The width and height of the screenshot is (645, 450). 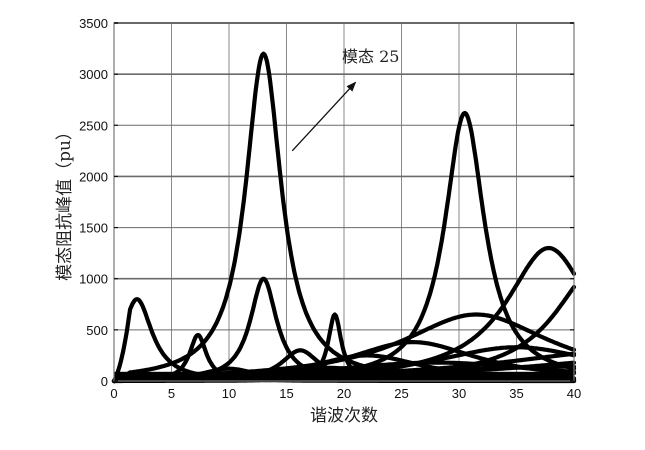 I want to click on y-axis-title: 模态阻抗峰值（pu）, so click(x=65, y=202).